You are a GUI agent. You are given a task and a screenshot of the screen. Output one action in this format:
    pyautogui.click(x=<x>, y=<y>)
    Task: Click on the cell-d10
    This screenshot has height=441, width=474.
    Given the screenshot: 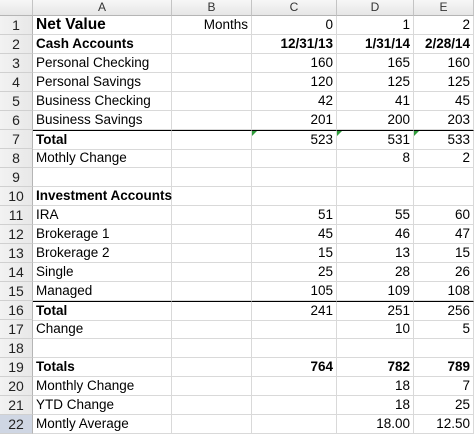 What is the action you would take?
    pyautogui.click(x=375, y=196)
    